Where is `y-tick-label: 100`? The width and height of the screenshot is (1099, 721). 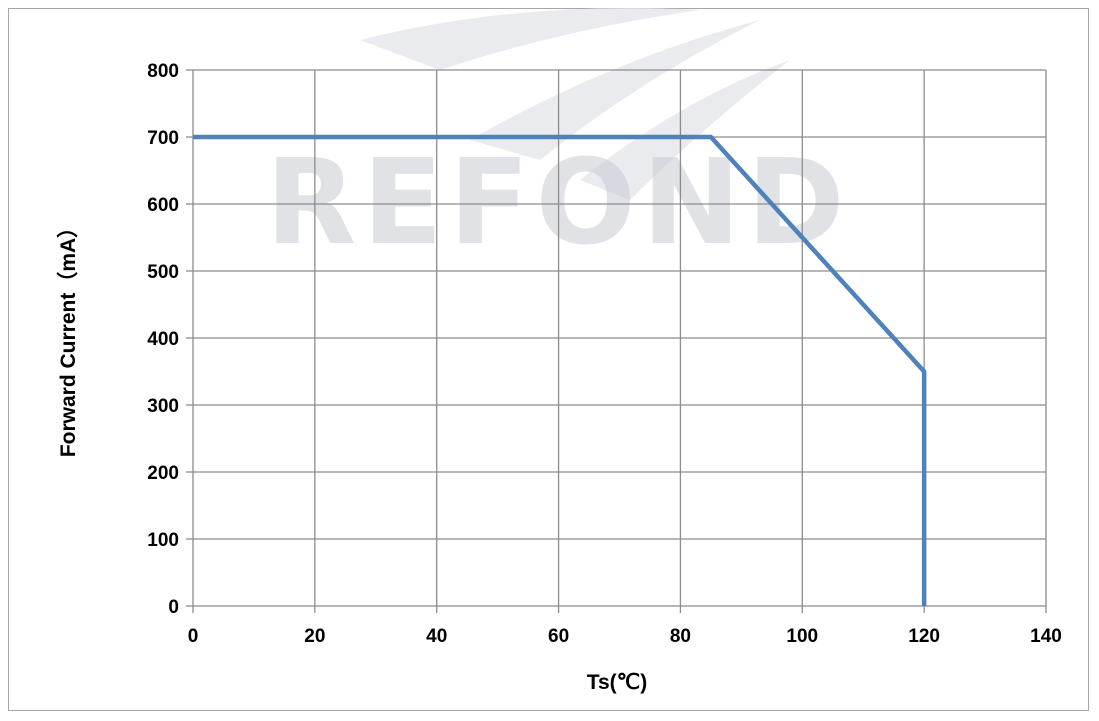
y-tick-label: 100 is located at coordinates (163, 540).